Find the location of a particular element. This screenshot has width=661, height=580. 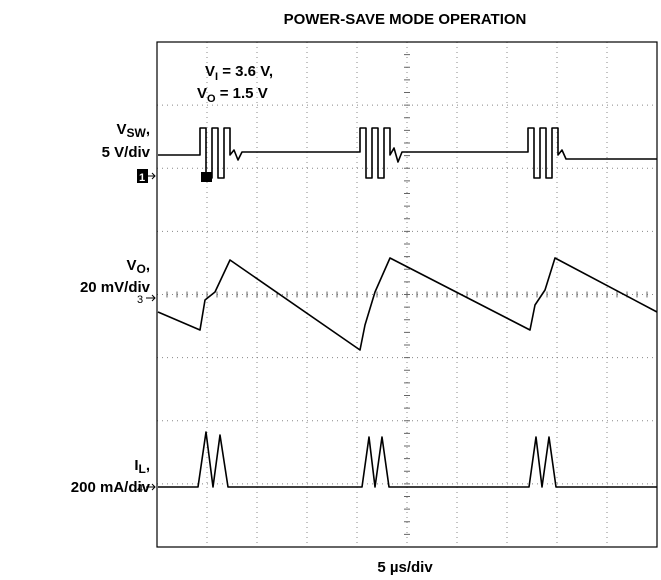

x-label: 5 µs/div is located at coordinates (405, 567).